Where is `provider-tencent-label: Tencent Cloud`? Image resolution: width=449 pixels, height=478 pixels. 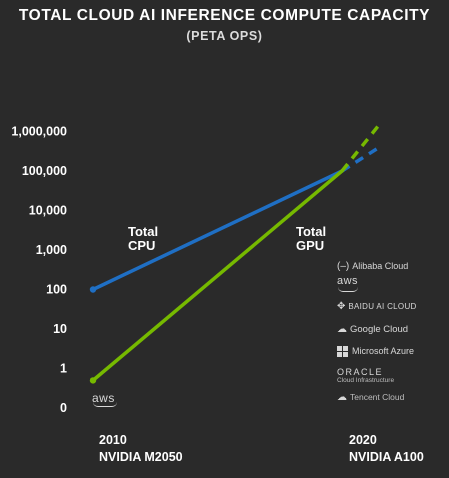 provider-tencent-label: Tencent Cloud is located at coordinates (377, 397).